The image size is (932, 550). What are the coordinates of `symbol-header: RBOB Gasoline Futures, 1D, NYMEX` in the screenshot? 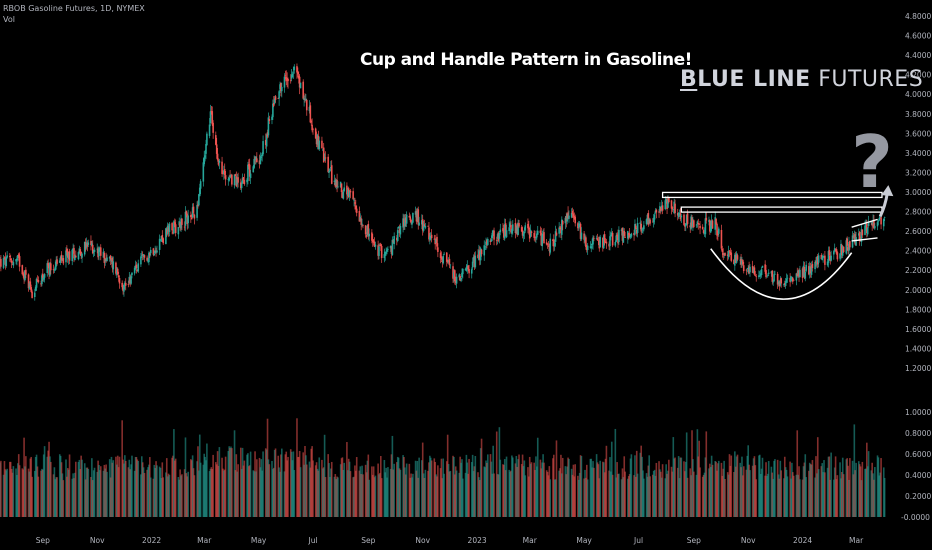 It's located at (74, 8).